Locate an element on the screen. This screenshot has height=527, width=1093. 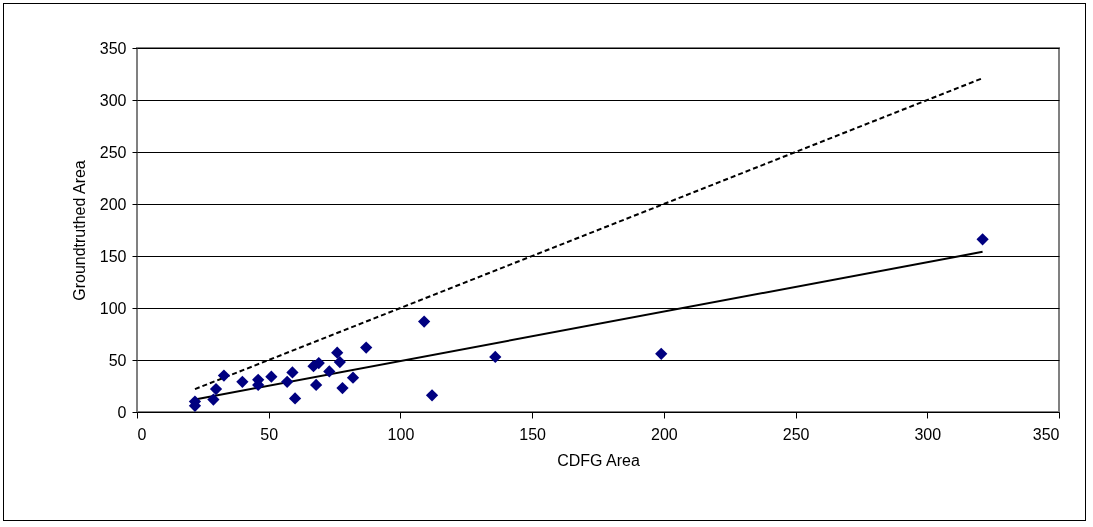
y-tick-label: 200 is located at coordinates (113, 204).